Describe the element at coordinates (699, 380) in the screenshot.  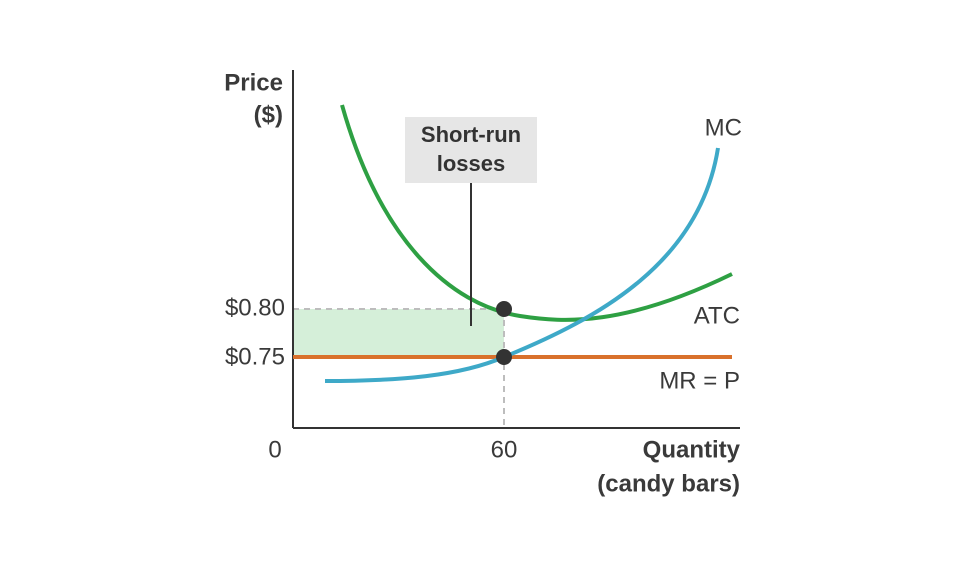
I see `curve-label: MR = P` at that location.